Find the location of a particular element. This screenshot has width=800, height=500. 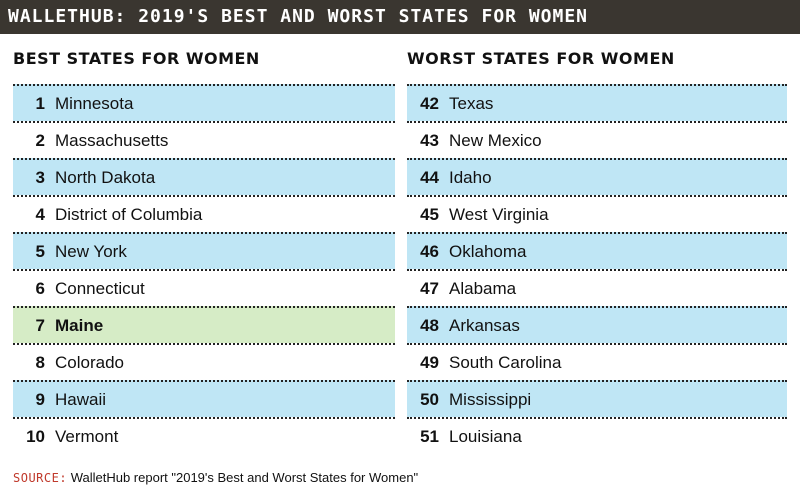

rank-number: 46 is located at coordinates (429, 251).